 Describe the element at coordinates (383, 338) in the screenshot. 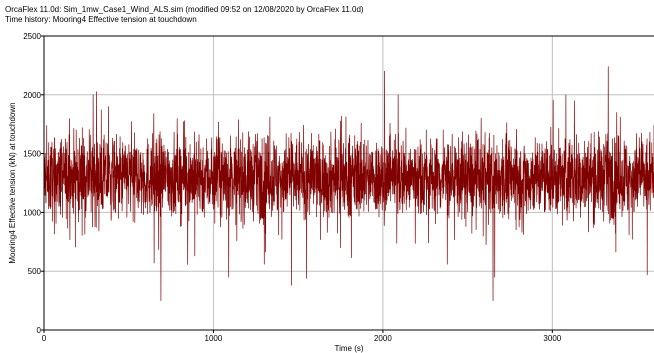

I see `x-tick-label: 2000` at that location.